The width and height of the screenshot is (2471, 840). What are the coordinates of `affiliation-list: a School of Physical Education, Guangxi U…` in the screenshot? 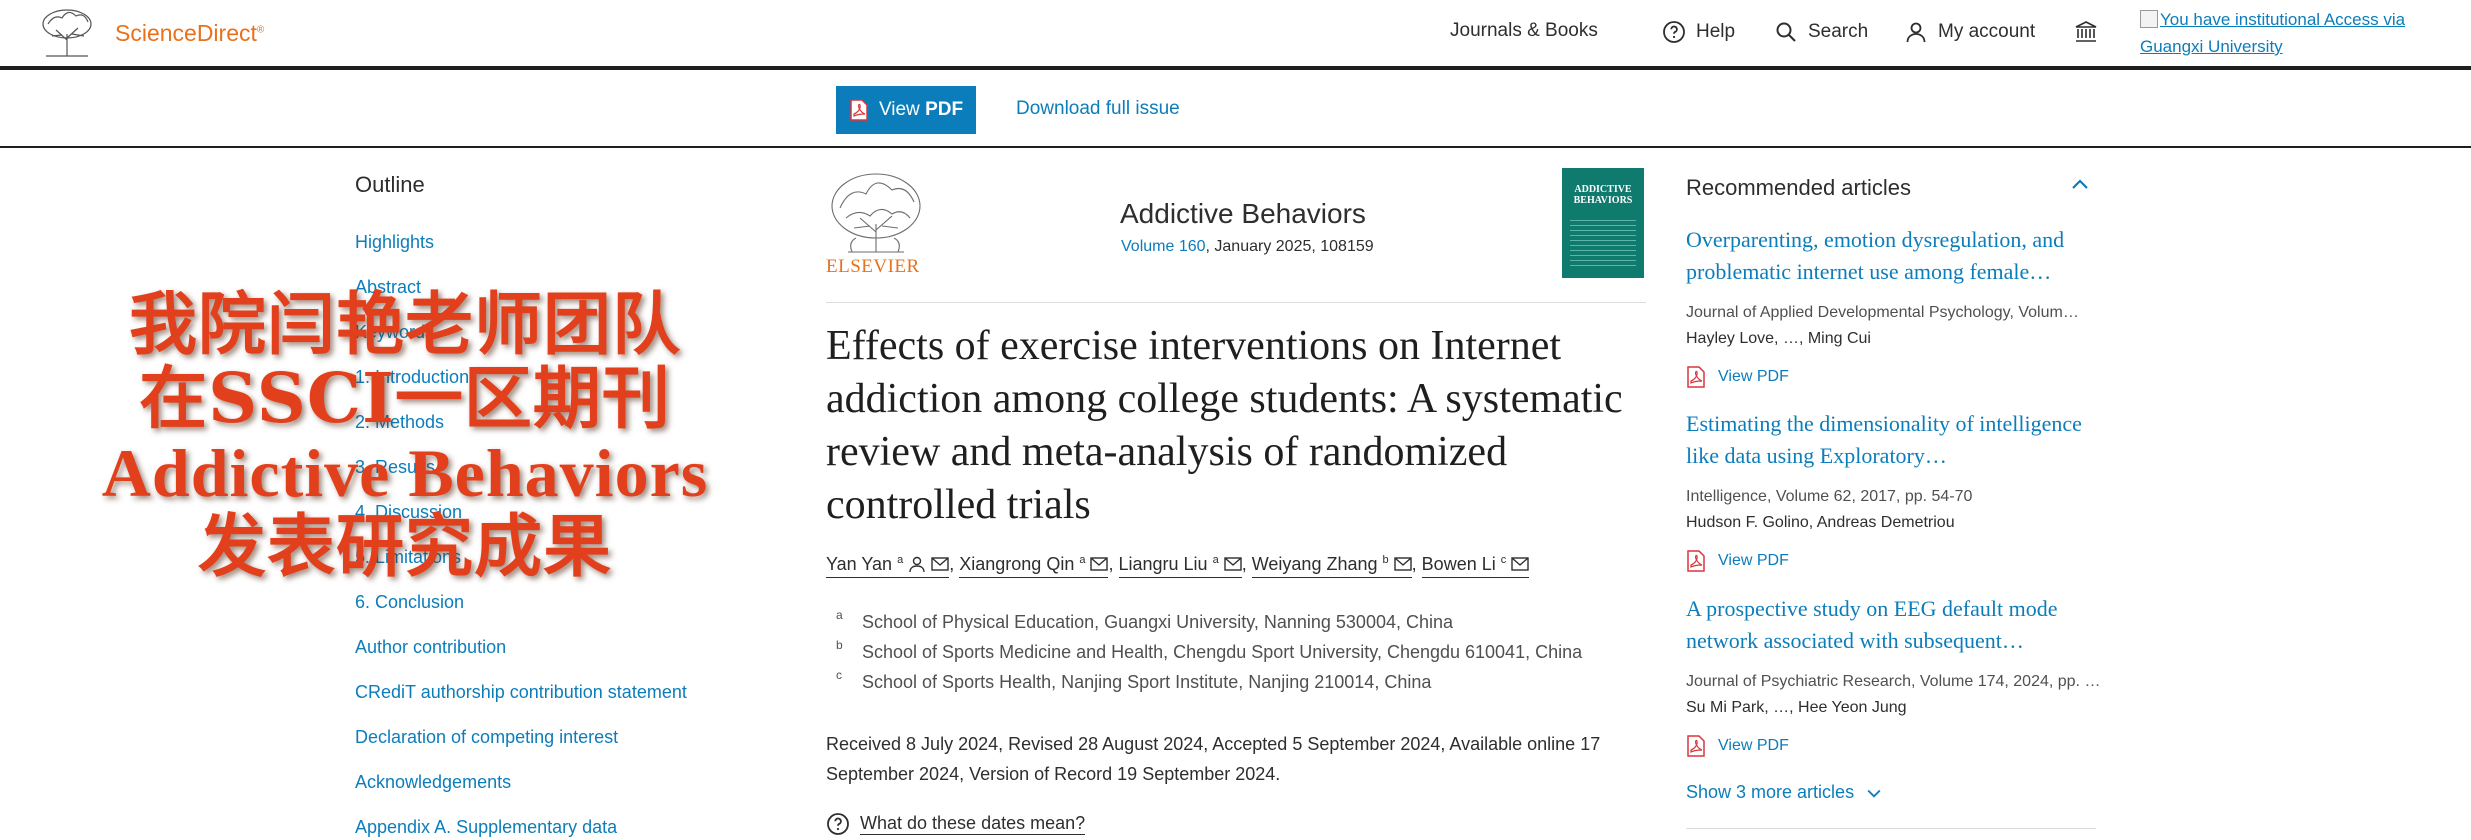 It's located at (1209, 655).